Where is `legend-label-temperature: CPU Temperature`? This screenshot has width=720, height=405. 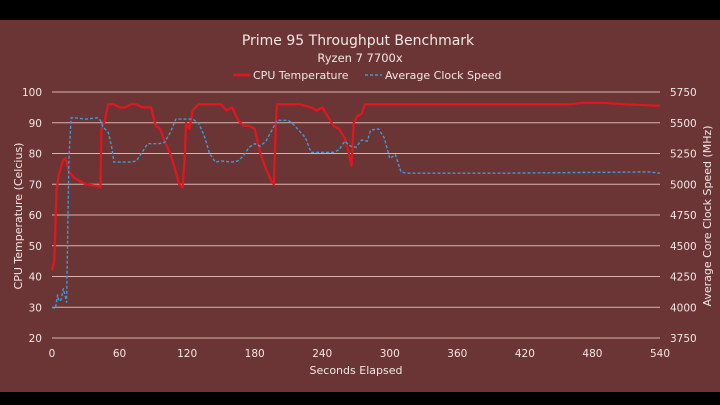 legend-label-temperature: CPU Temperature is located at coordinates (301, 75).